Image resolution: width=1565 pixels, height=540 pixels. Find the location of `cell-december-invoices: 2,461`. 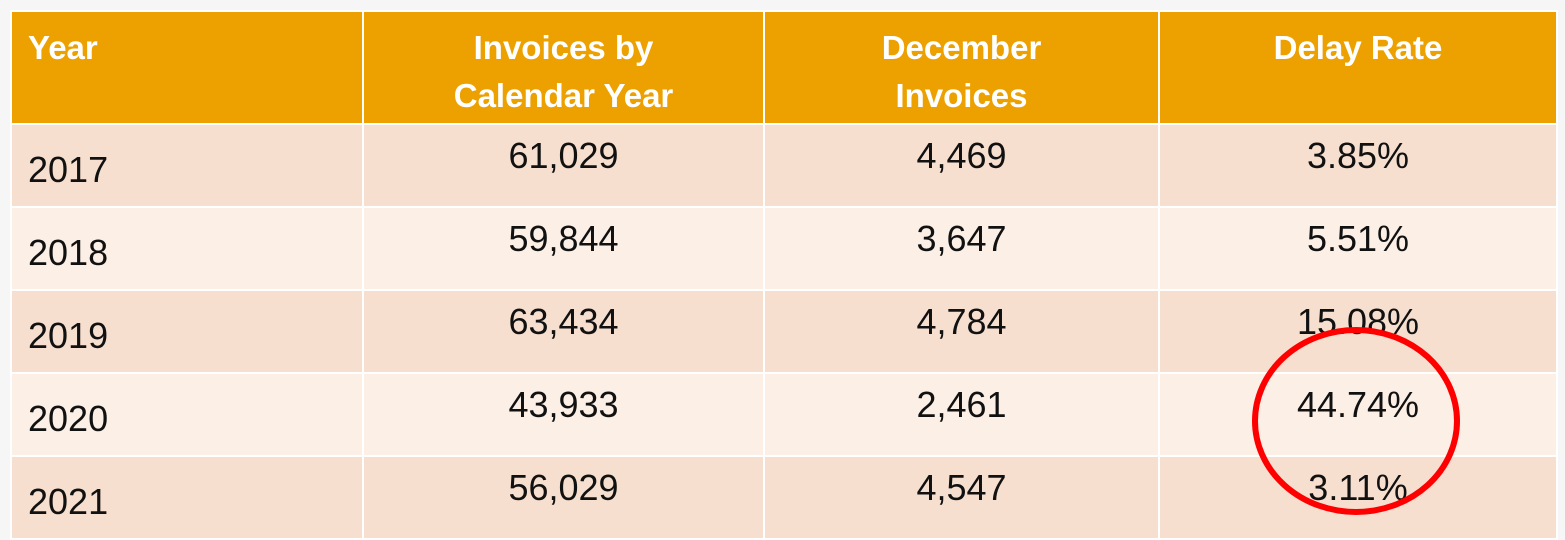

cell-december-invoices: 2,461 is located at coordinates (961, 414).